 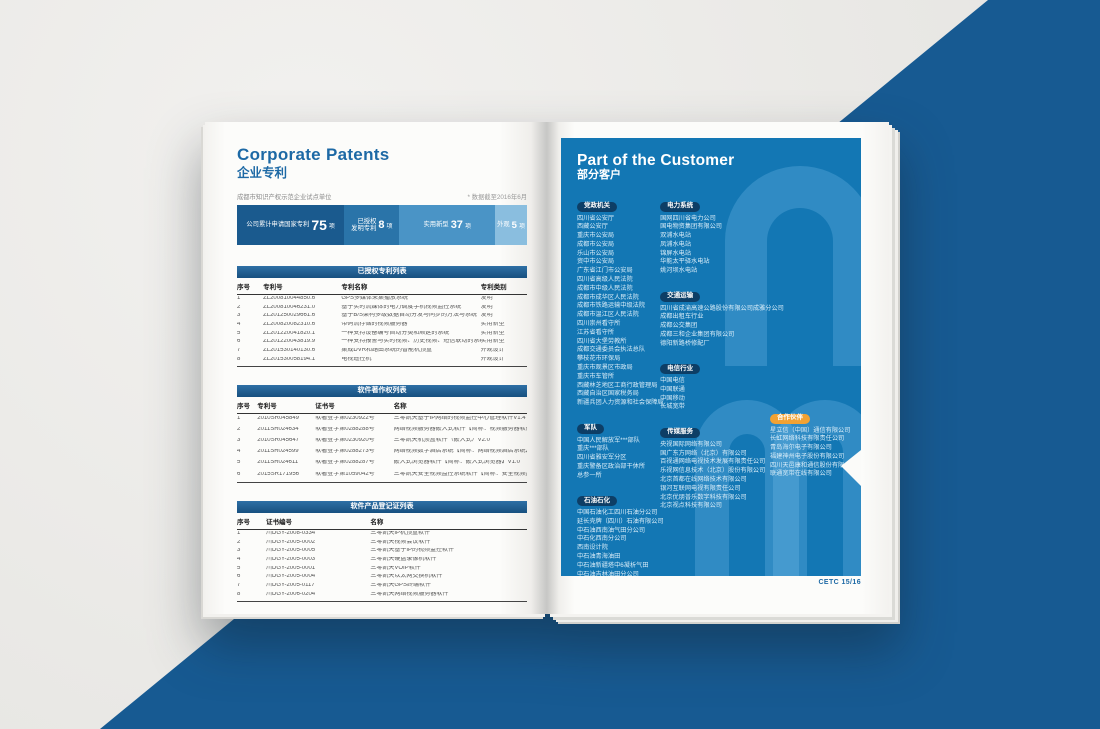 What do you see at coordinates (278, 474) in the screenshot?
I see `table-cell: 2015SR171956` at bounding box center [278, 474].